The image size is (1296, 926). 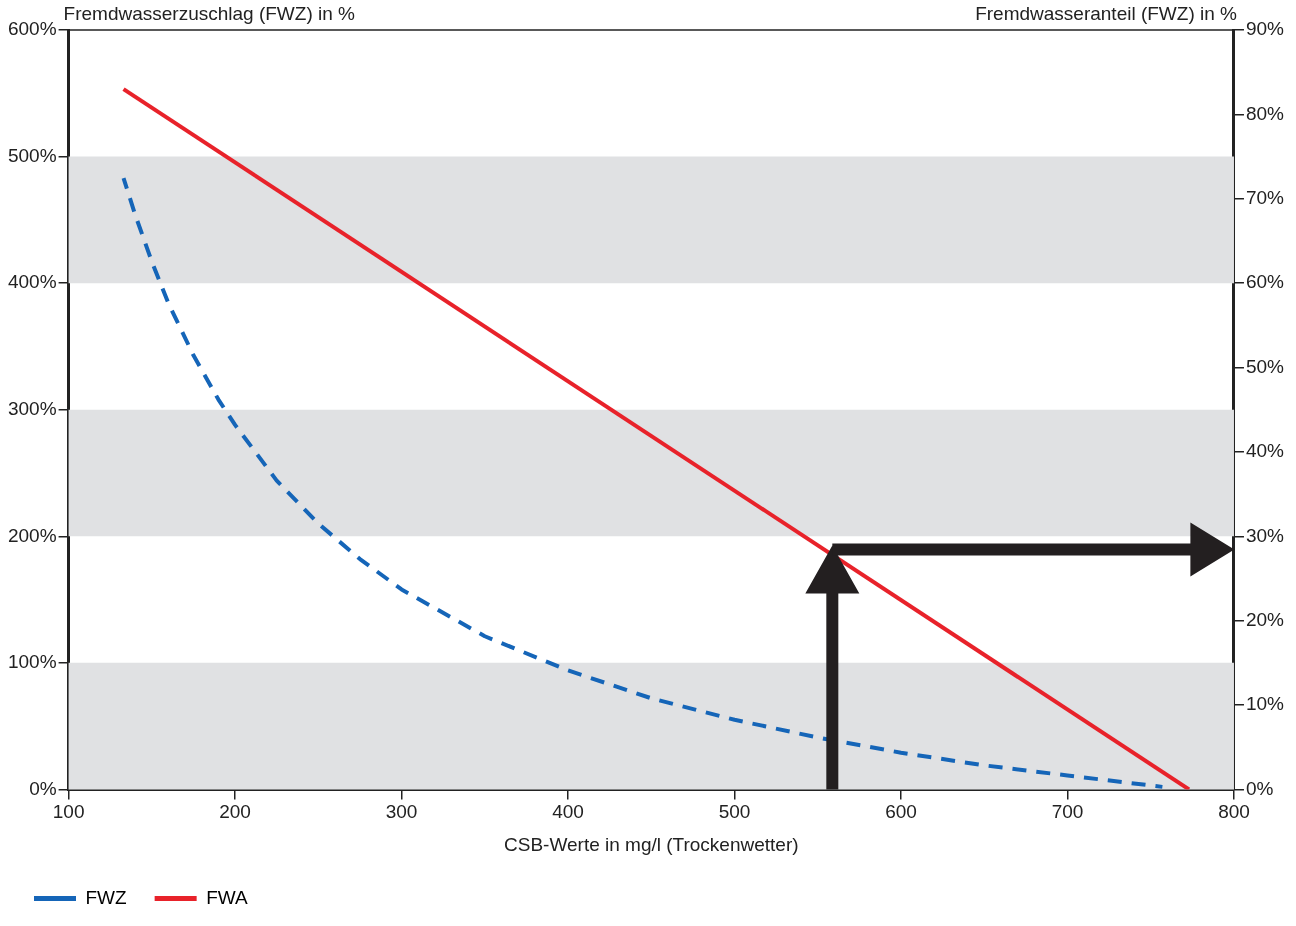 What do you see at coordinates (32, 408) in the screenshot?
I see `y-tick-label: 300%` at bounding box center [32, 408].